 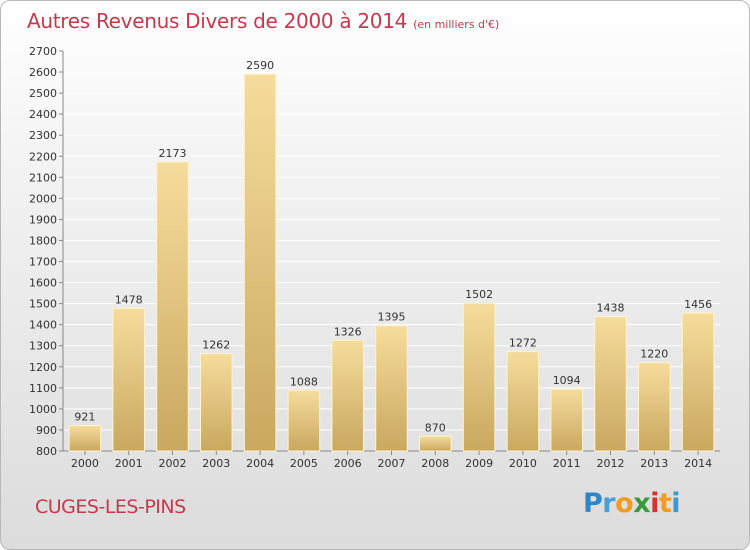 I want to click on logo-letter: o, so click(x=624, y=503).